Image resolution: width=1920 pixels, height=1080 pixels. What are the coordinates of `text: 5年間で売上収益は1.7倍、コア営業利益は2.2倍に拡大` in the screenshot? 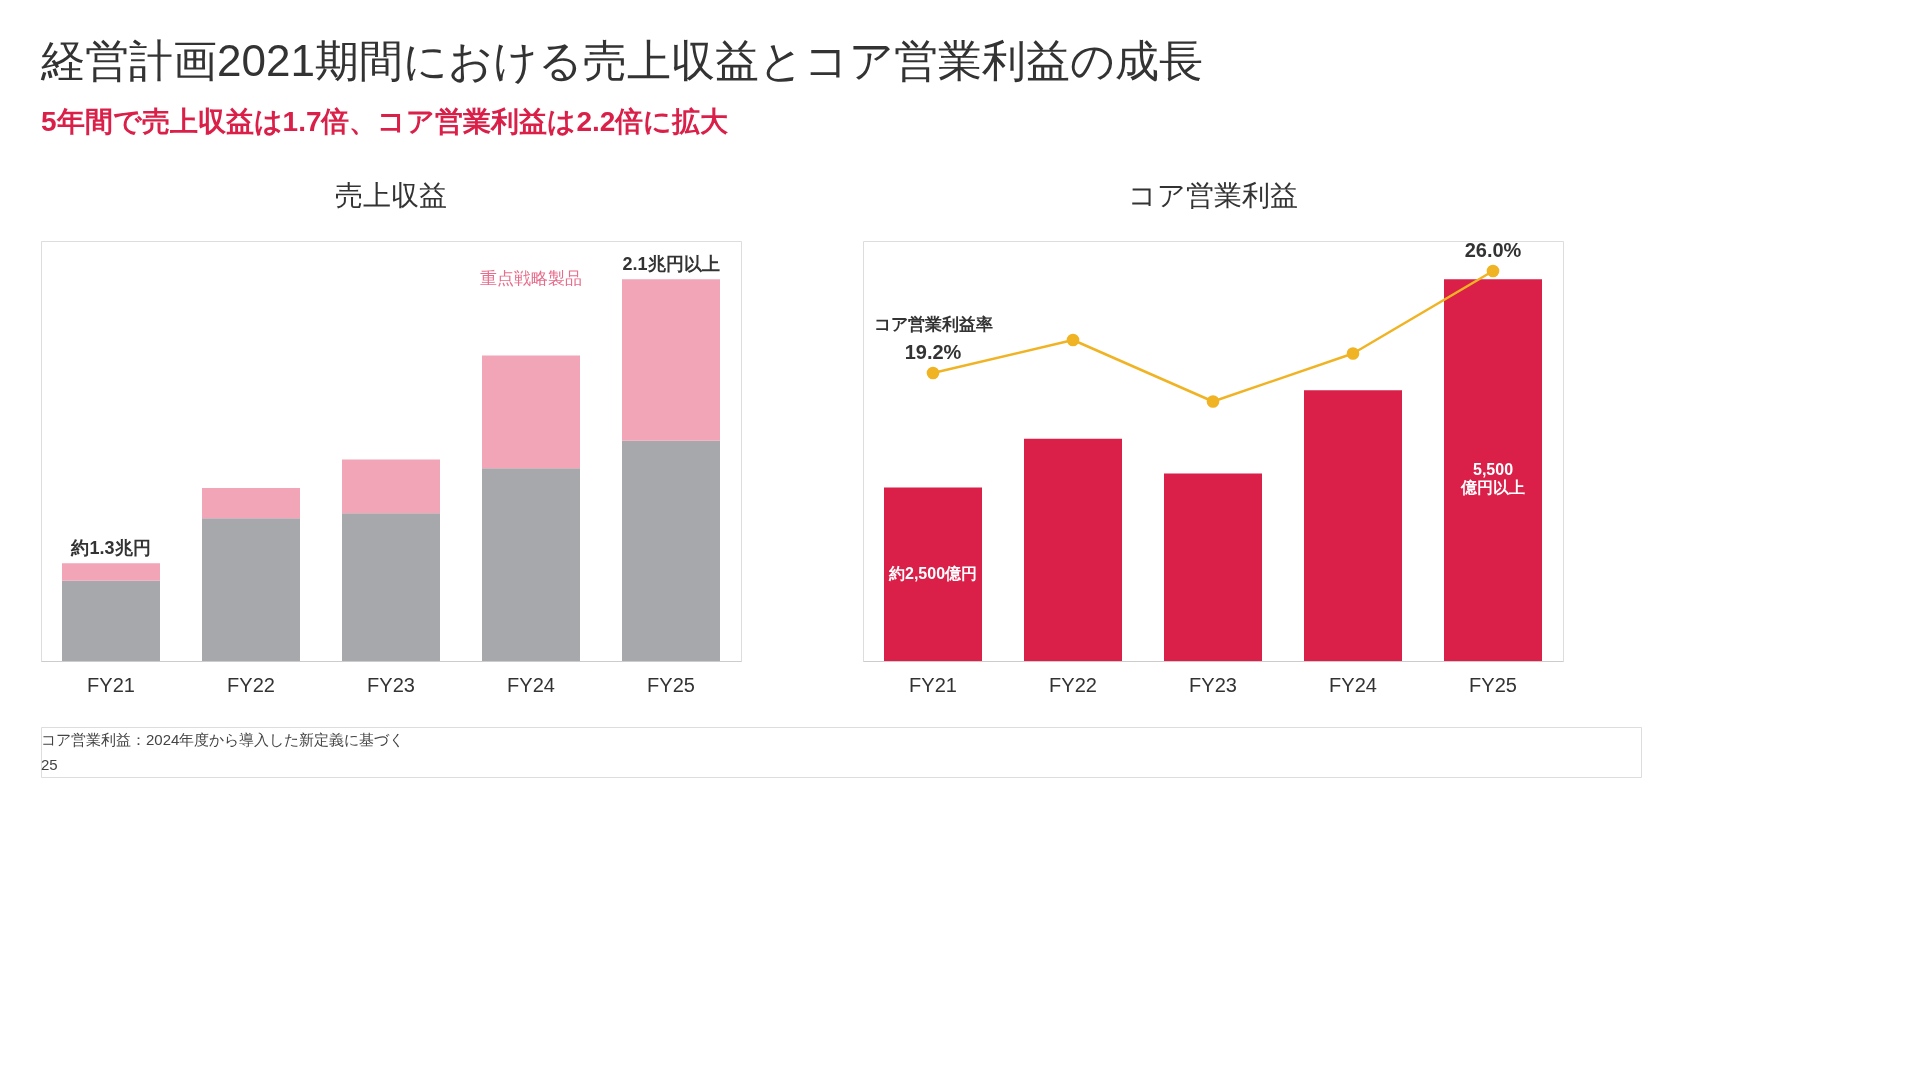 It's located at (385, 121).